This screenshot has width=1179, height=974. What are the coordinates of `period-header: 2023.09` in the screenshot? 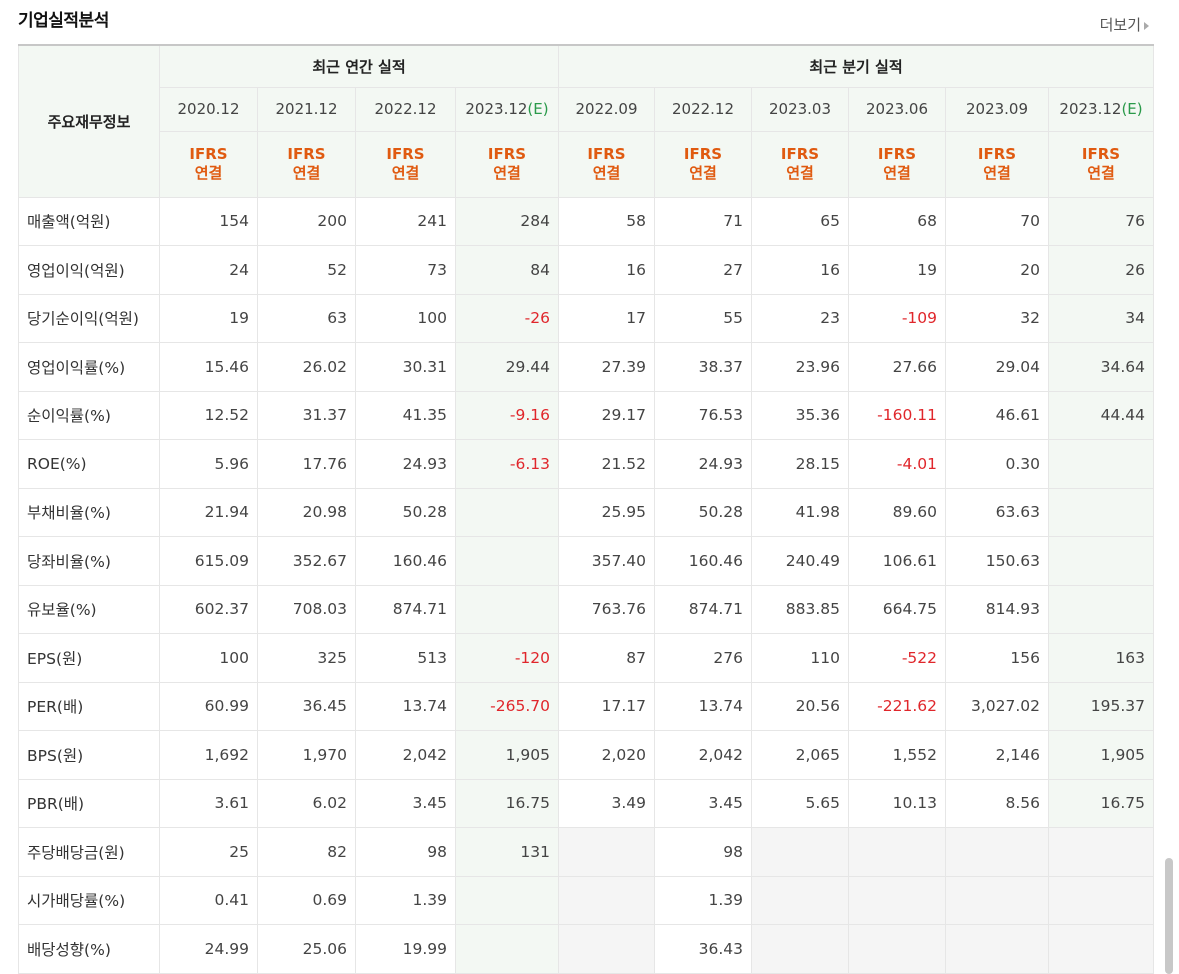 It's located at (997, 109).